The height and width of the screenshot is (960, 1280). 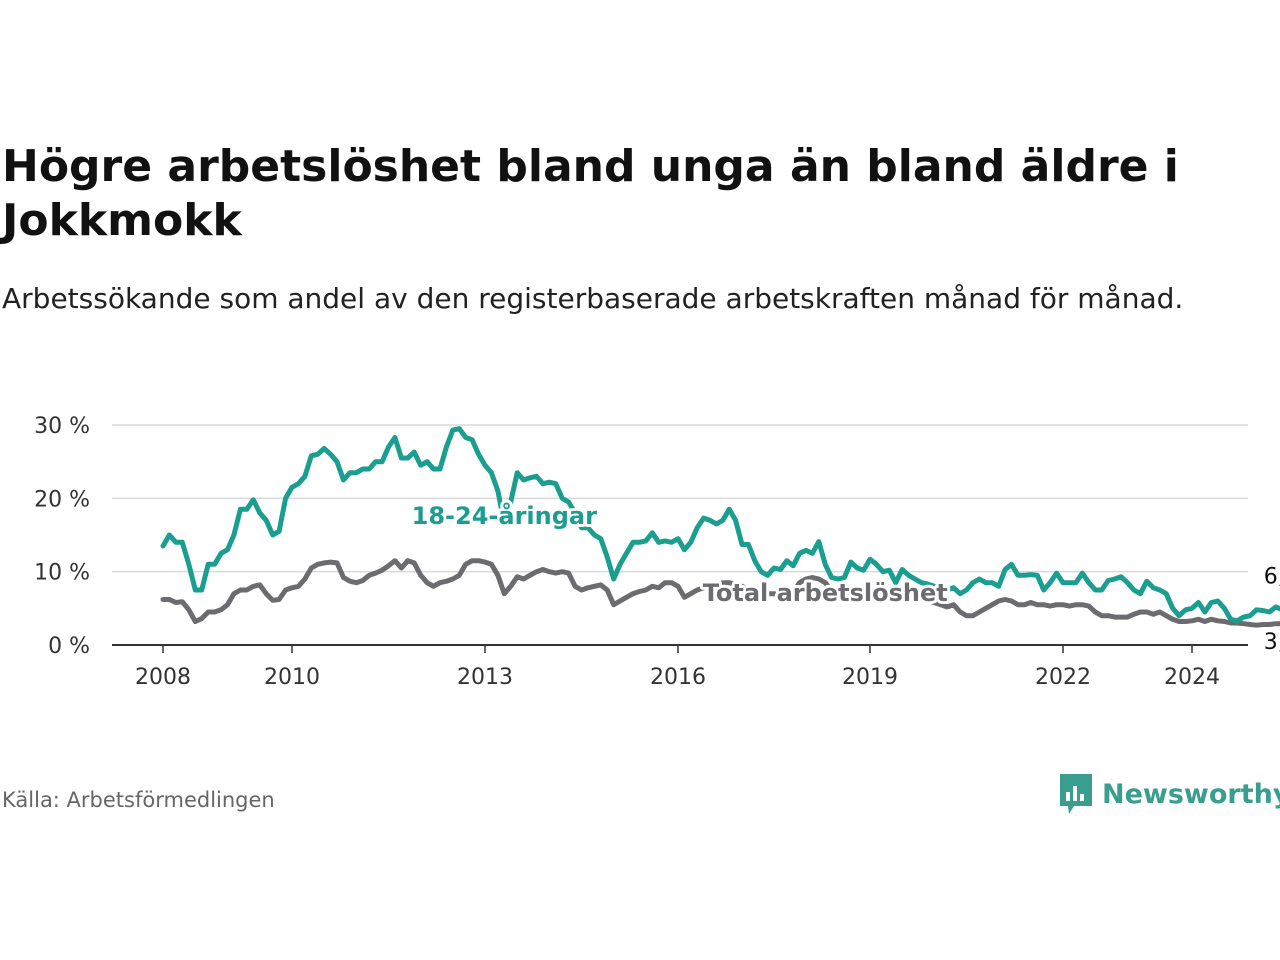 I want to click on brand-logo: Newsworthy, so click(x=1169, y=794).